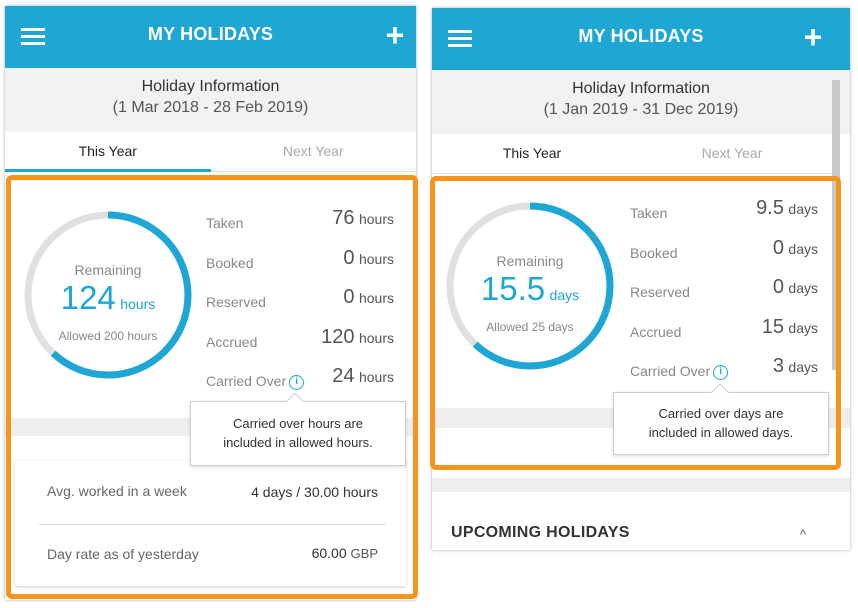  I want to click on holiday-info-period: (1 Jan 2019 - 31 Dec 2019), so click(641, 109).